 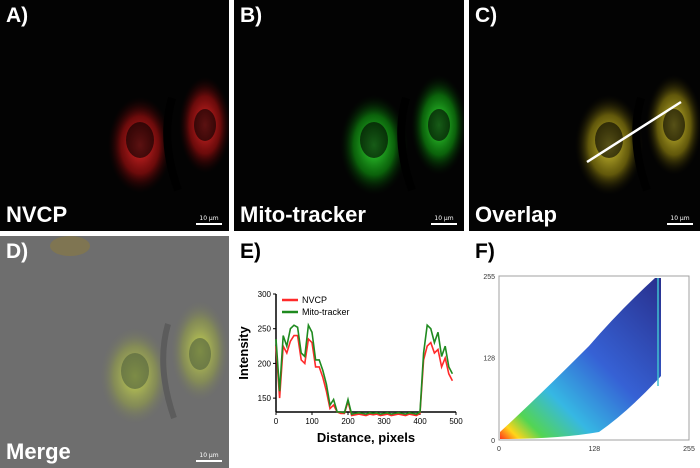 What do you see at coordinates (580, 358) in the screenshot?
I see `scatter-density-cloud` at bounding box center [580, 358].